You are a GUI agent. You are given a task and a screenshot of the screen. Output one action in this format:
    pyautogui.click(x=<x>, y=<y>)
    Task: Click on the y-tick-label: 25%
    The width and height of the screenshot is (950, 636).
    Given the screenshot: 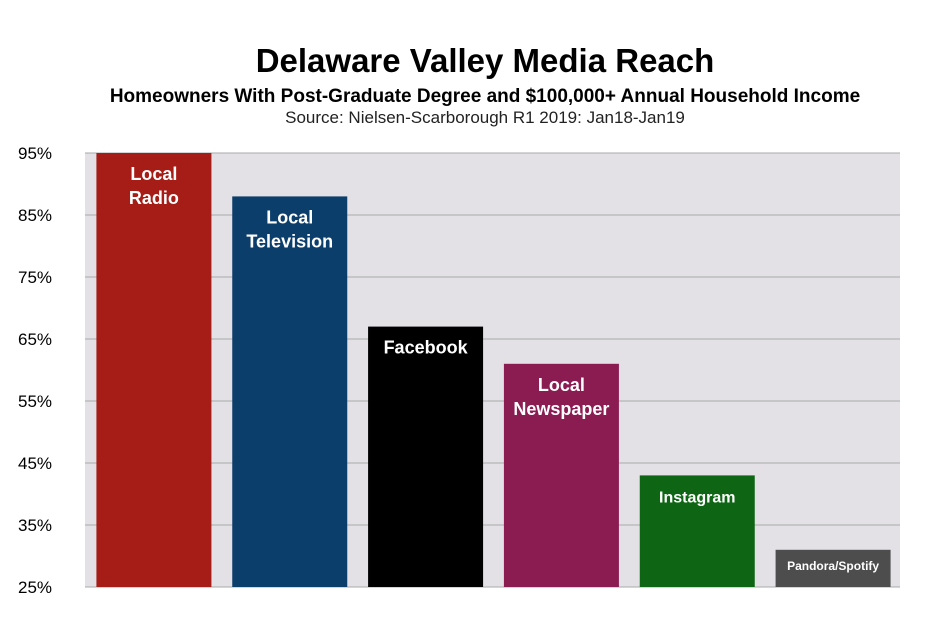 What is the action you would take?
    pyautogui.click(x=35, y=587)
    